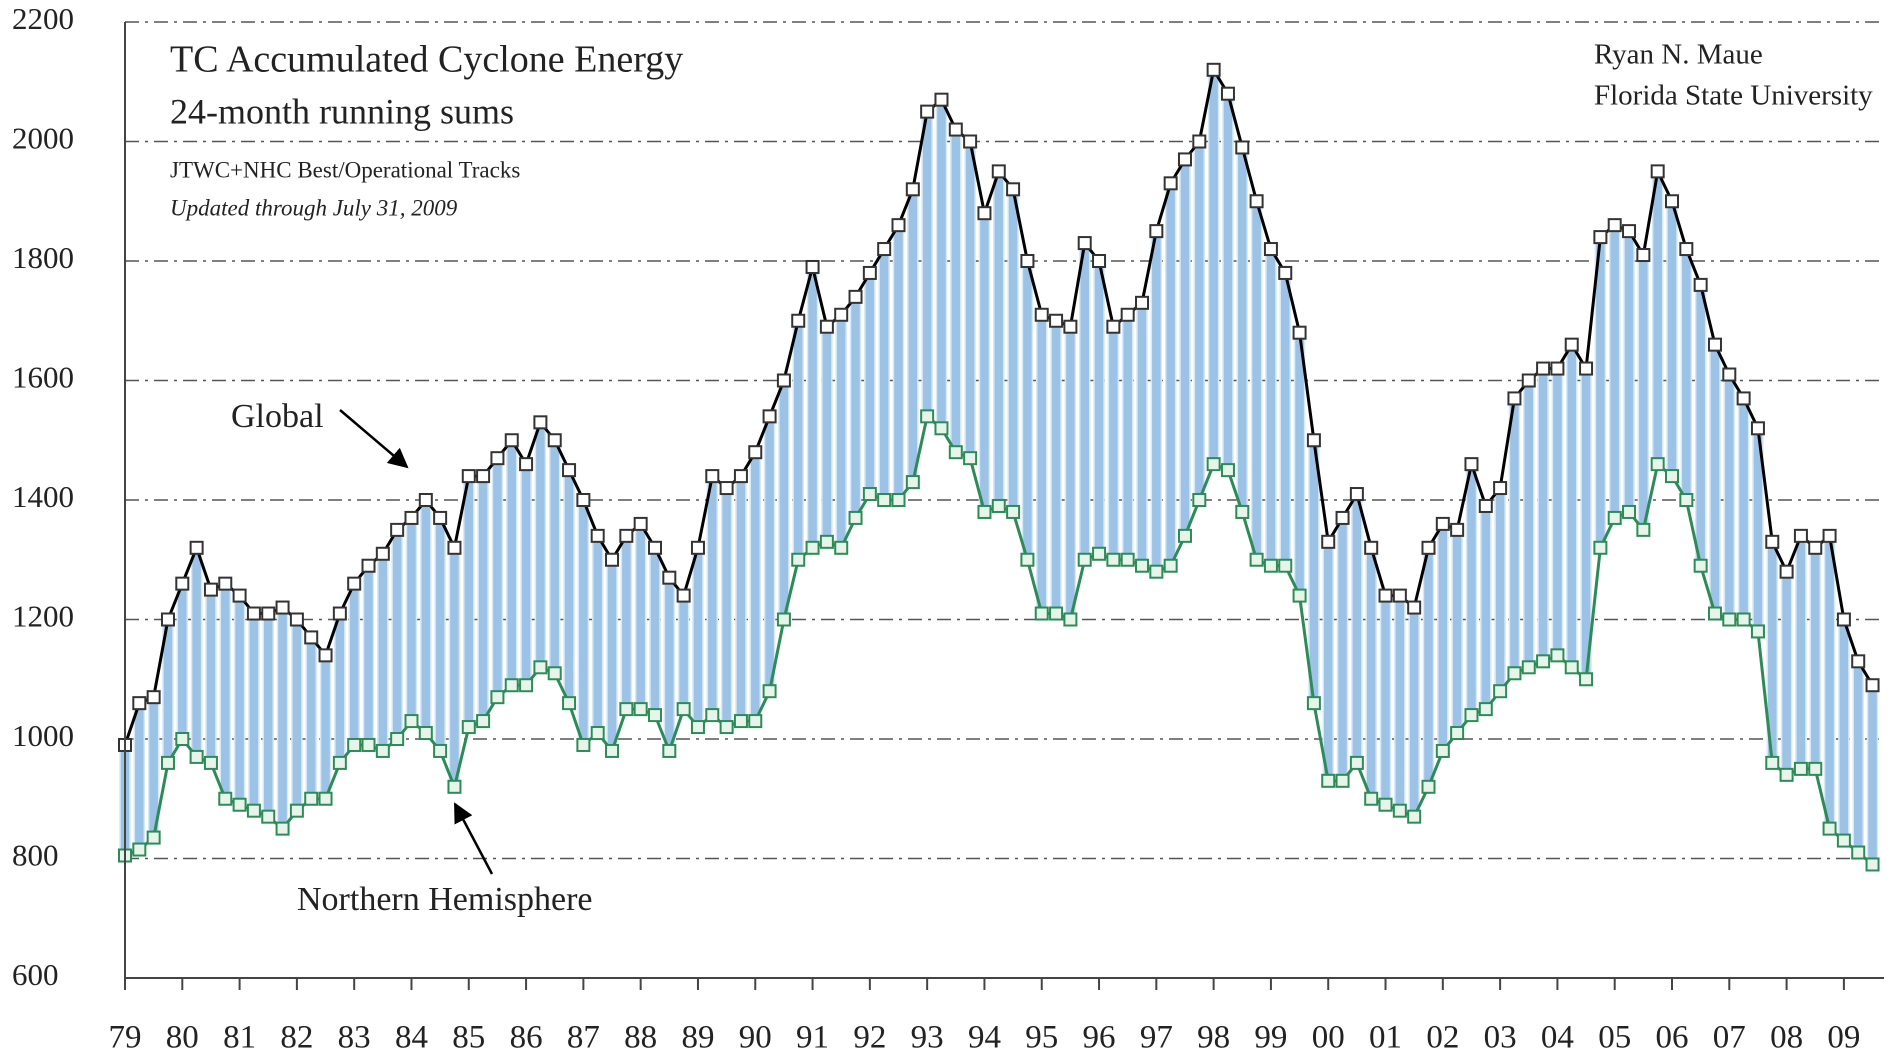  What do you see at coordinates (239, 1036) in the screenshot?
I see `x-tick-label: 81` at bounding box center [239, 1036].